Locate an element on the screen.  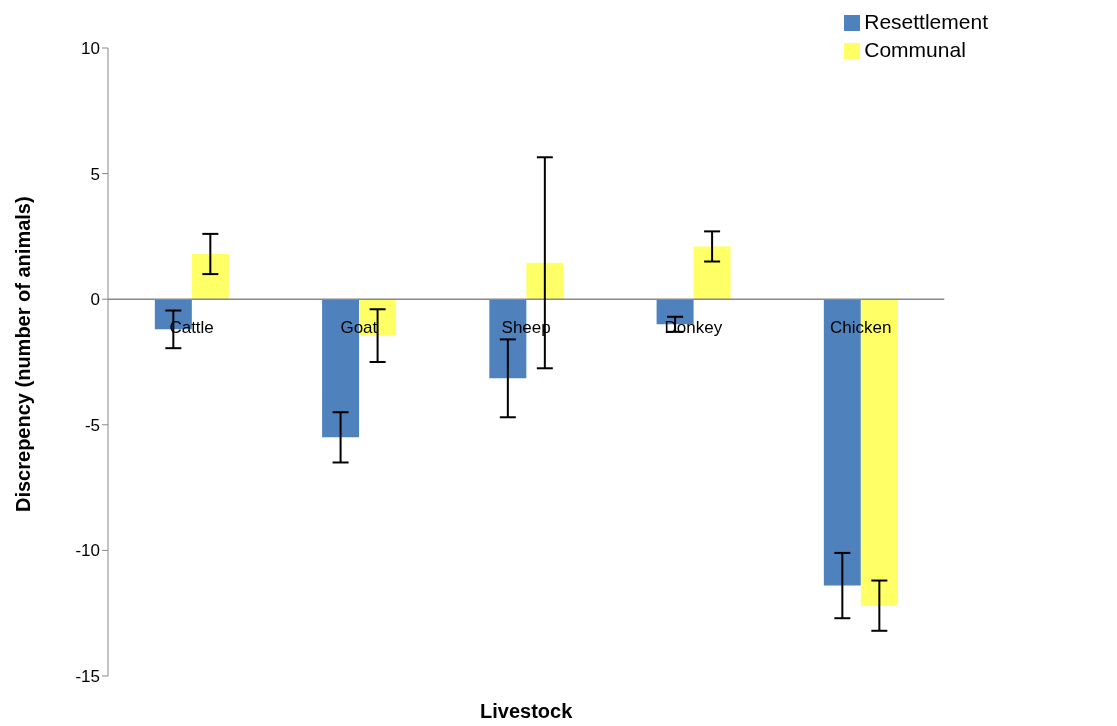
x-tick-label: Sheep is located at coordinates (526, 328).